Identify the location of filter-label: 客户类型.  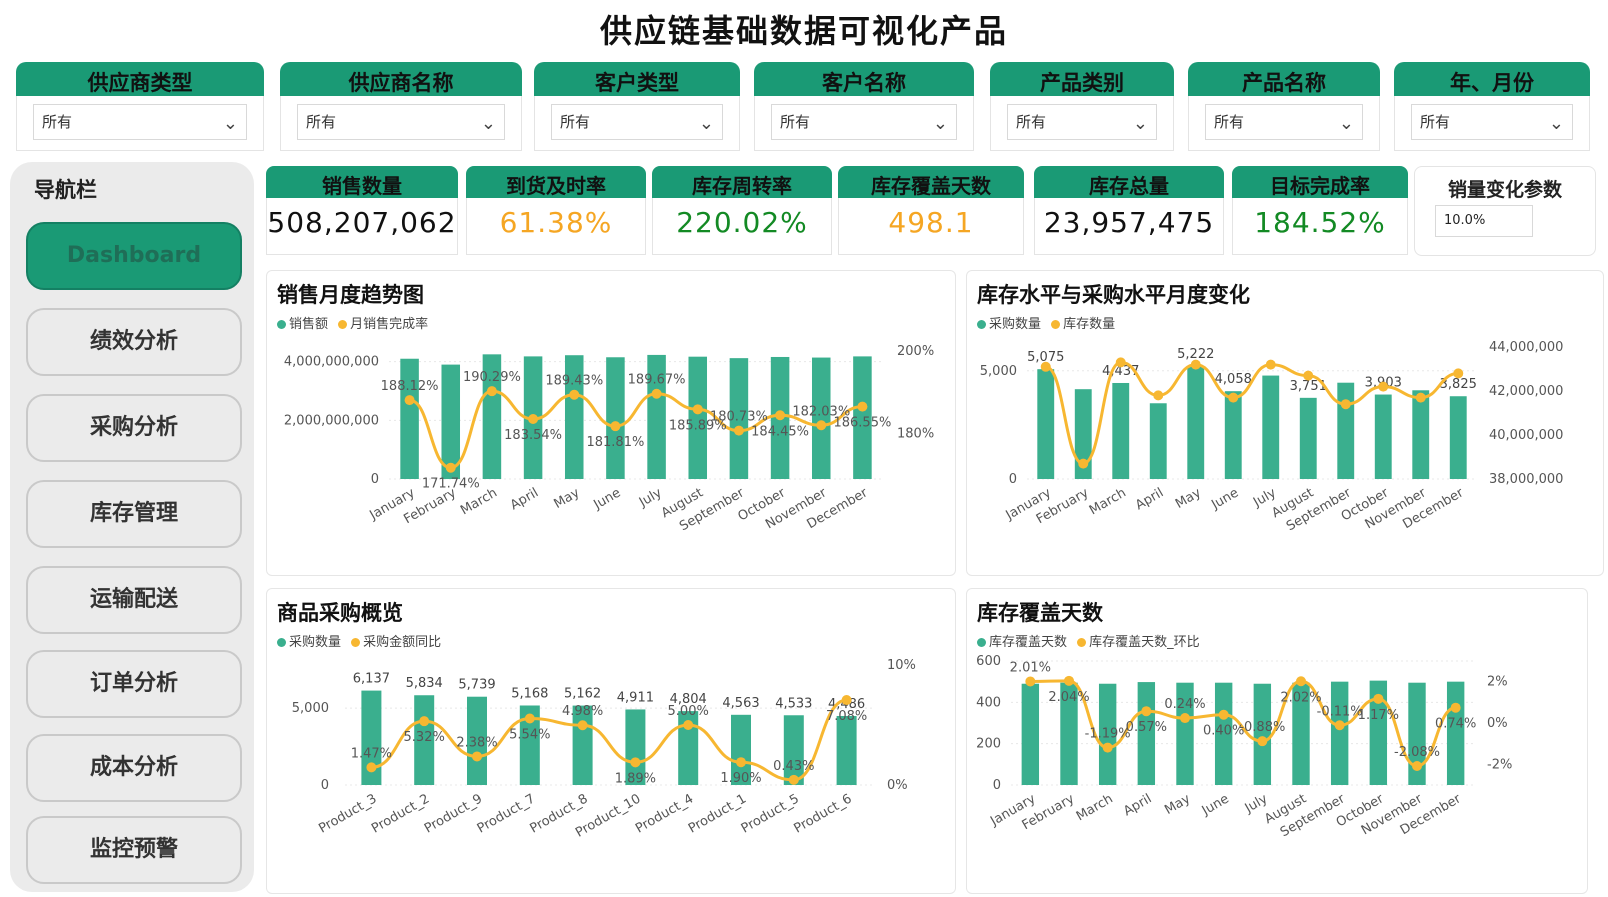
(637, 79).